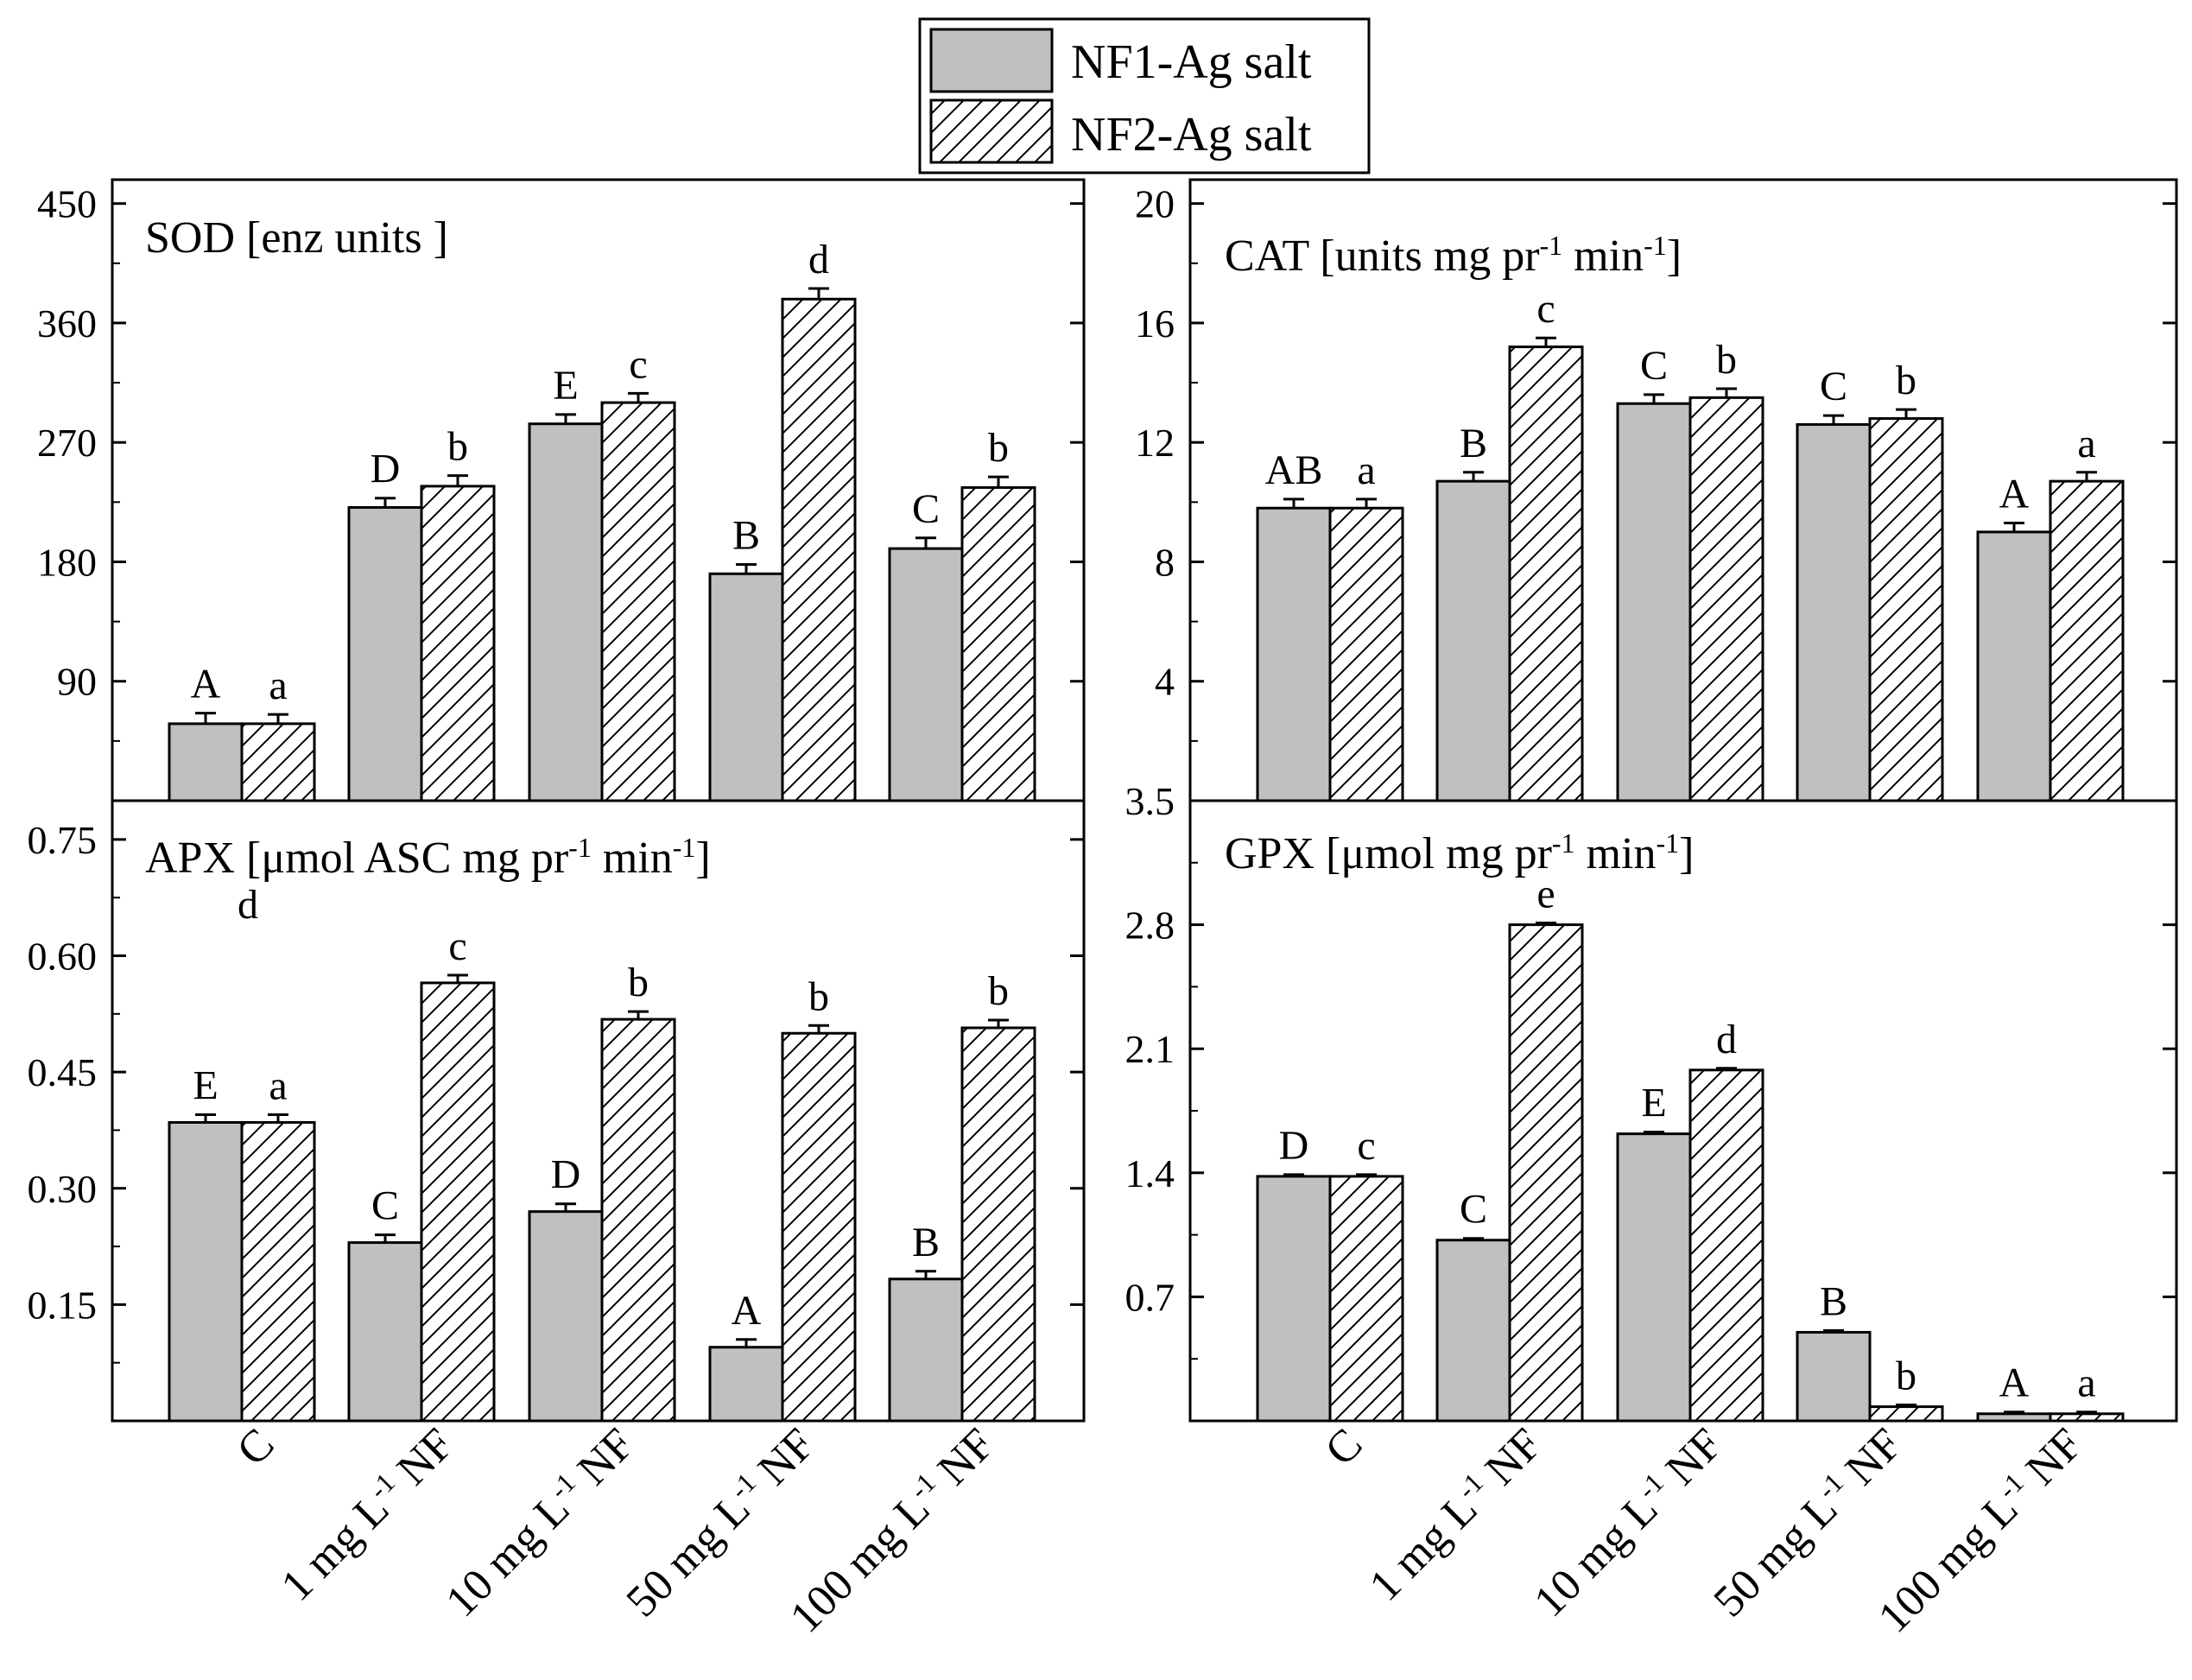 This screenshot has height=1680, width=2192. Describe the element at coordinates (63, 1305) in the screenshot. I see `apx-ytick-label: 0.15` at that location.